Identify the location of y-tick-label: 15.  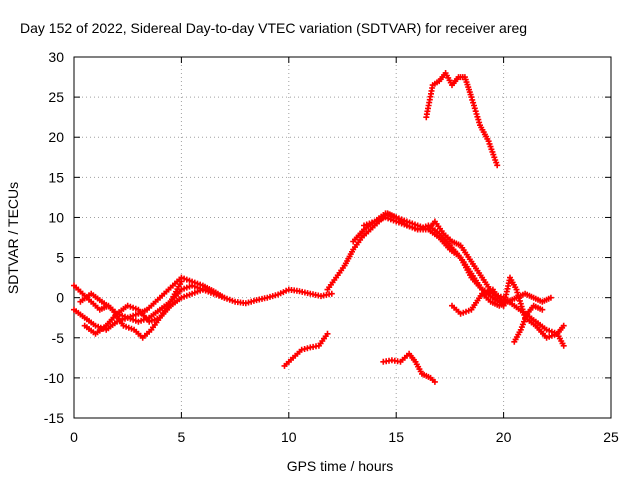
(56, 177).